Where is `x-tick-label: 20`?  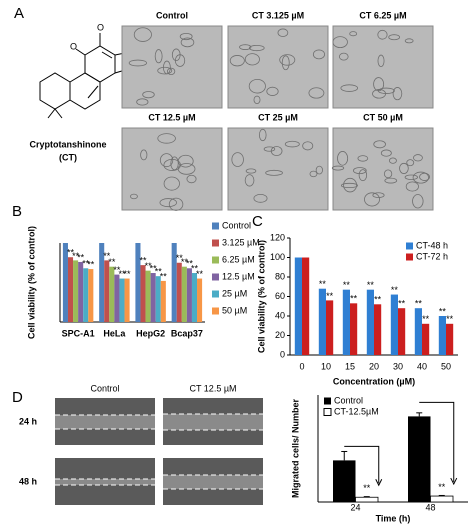 x-tick-label: 20 is located at coordinates (374, 366).